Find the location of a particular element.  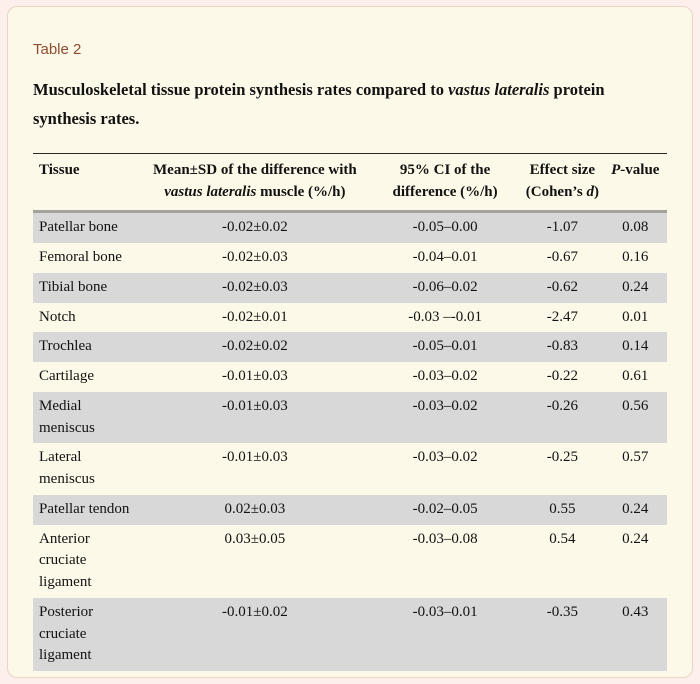

effect-size-cell: -0.35 is located at coordinates (562, 611).